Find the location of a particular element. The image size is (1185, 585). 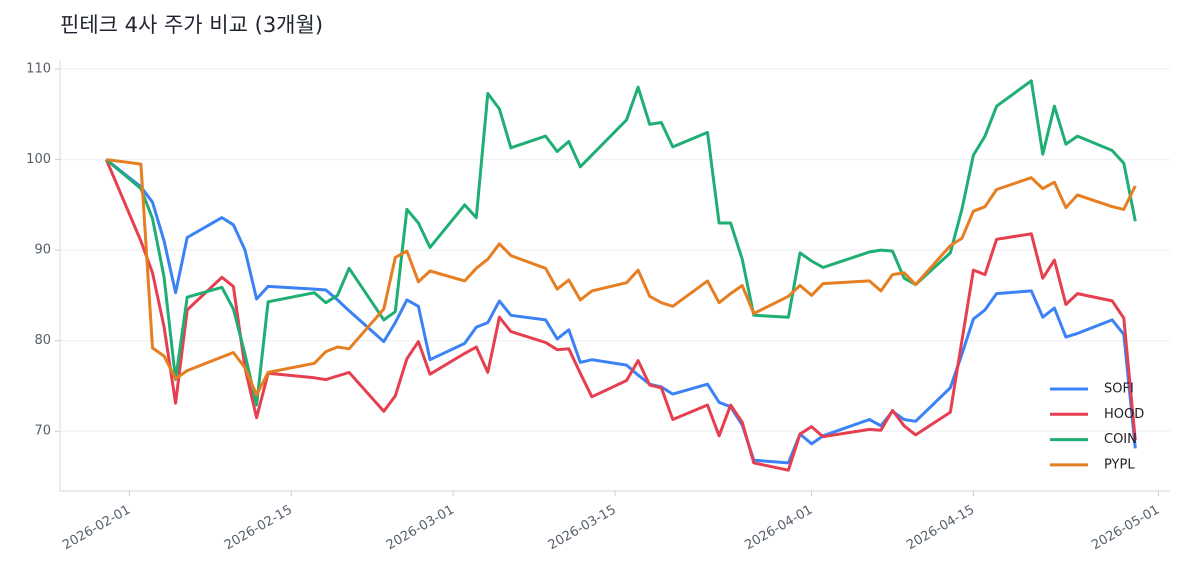

y-tick-label: 80 is located at coordinates (42, 340).